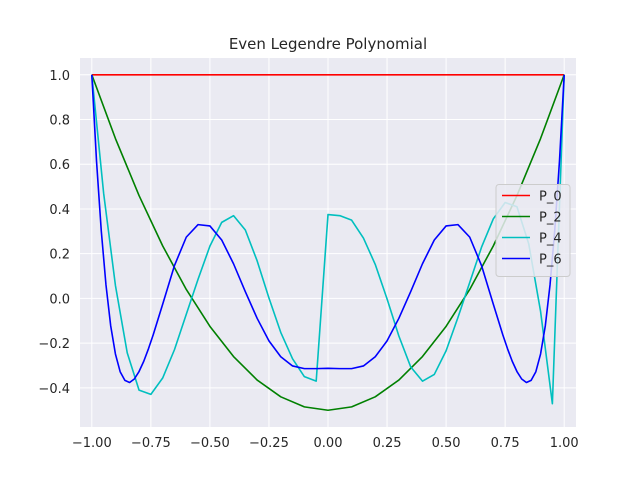  Describe the element at coordinates (387, 443) in the screenshot. I see `x-tick-label: 0.25` at that location.